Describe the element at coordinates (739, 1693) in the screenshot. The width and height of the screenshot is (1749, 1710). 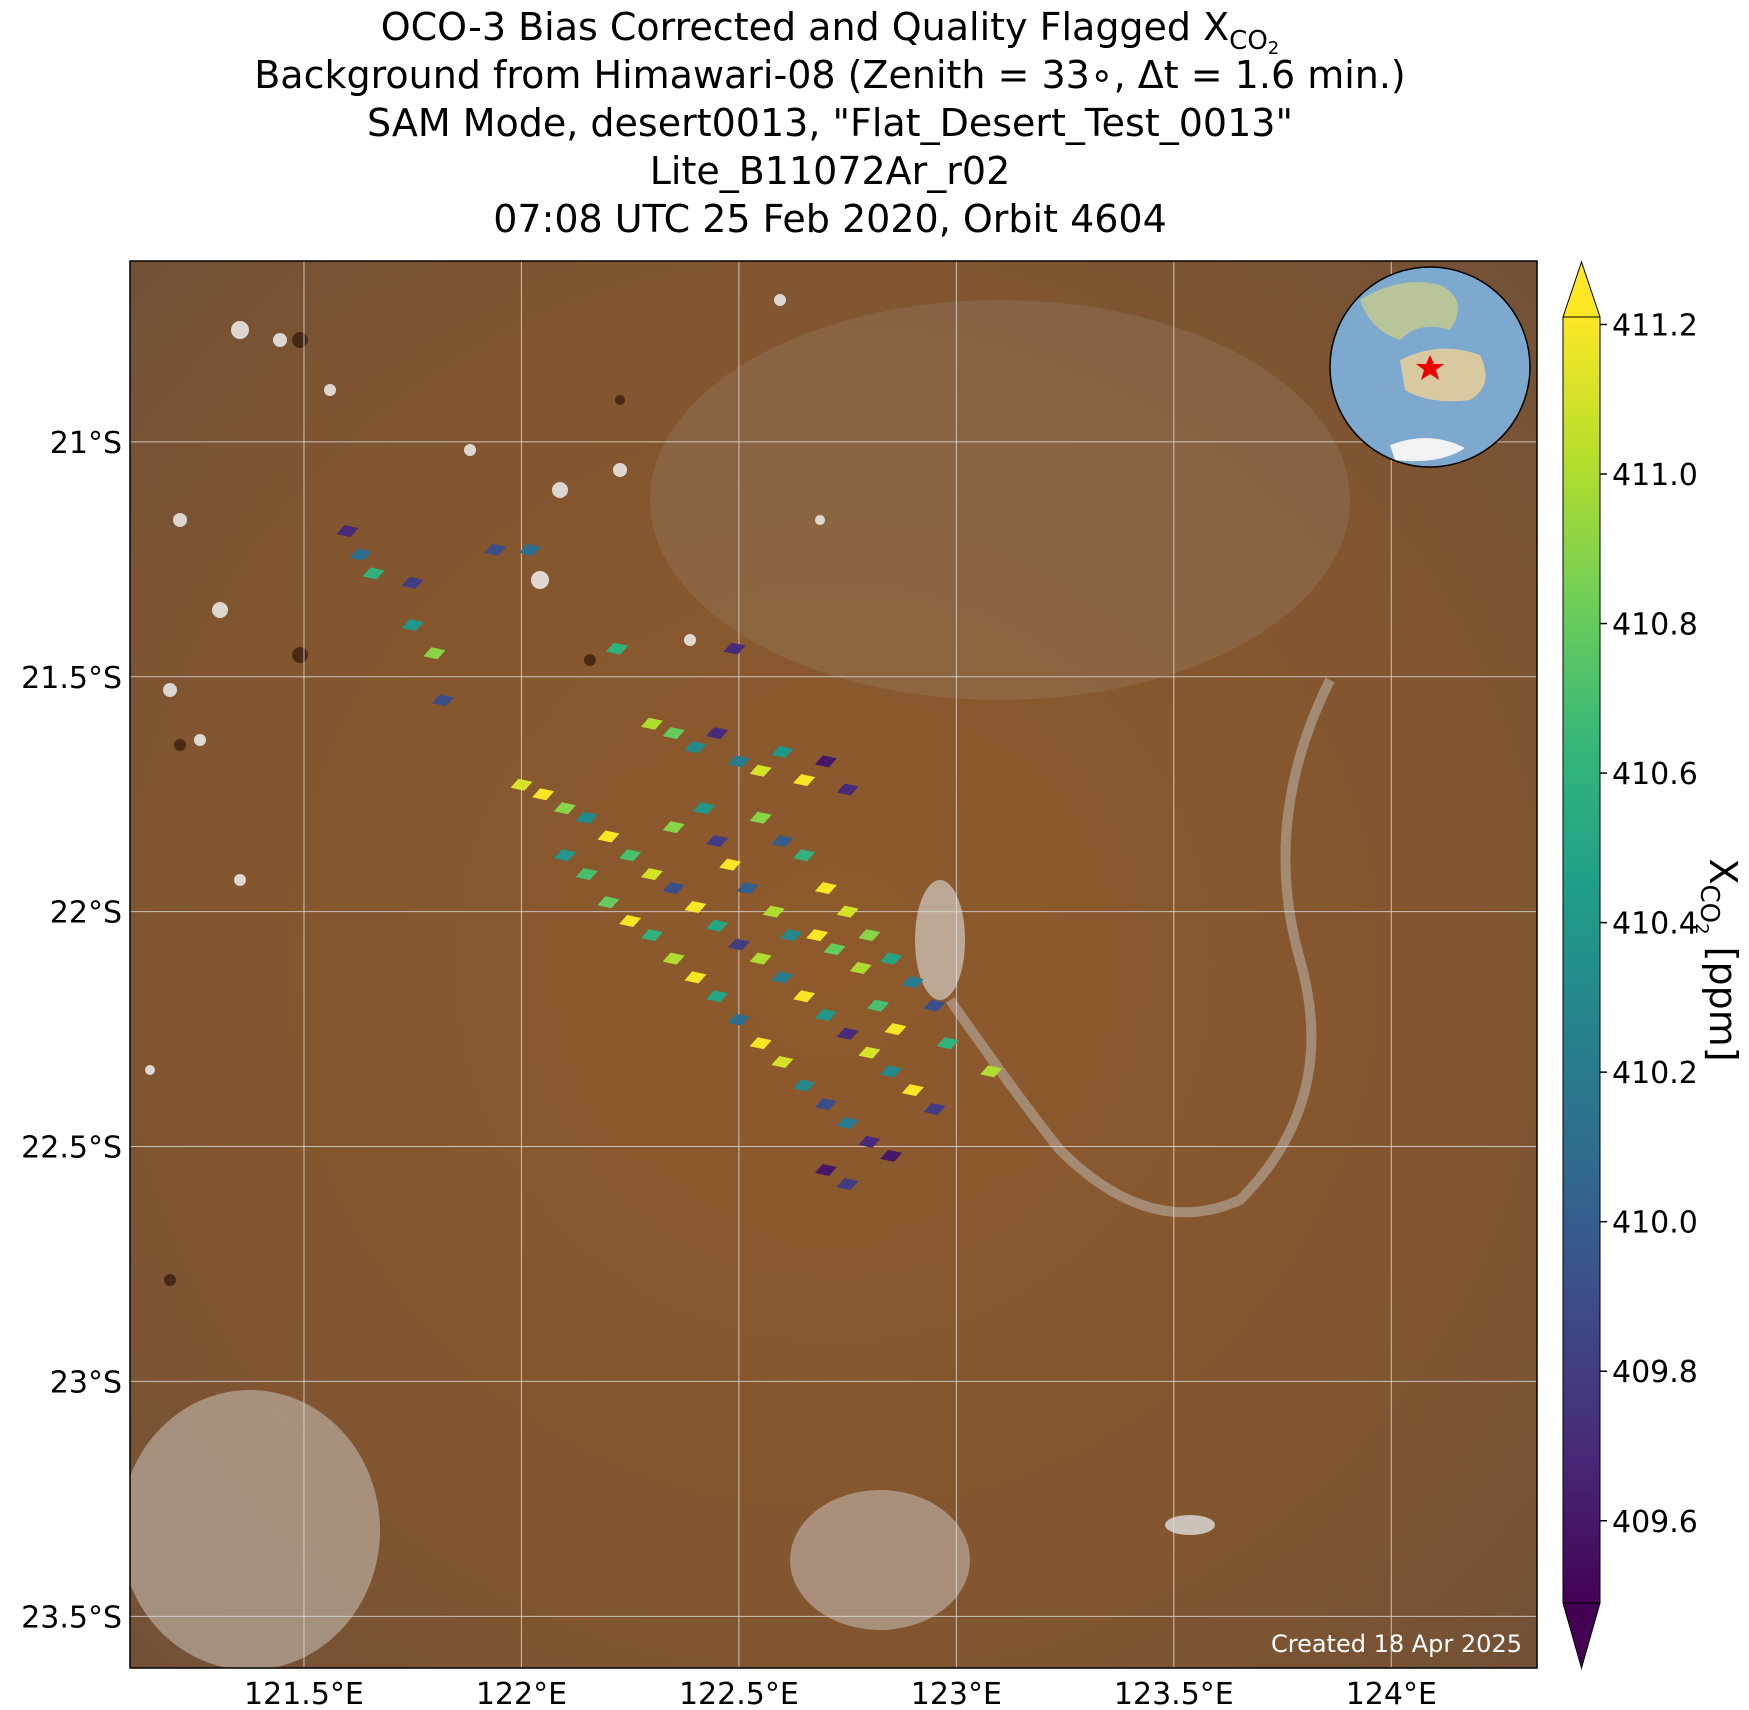
I see `x-tick-label: 122.5°E` at that location.